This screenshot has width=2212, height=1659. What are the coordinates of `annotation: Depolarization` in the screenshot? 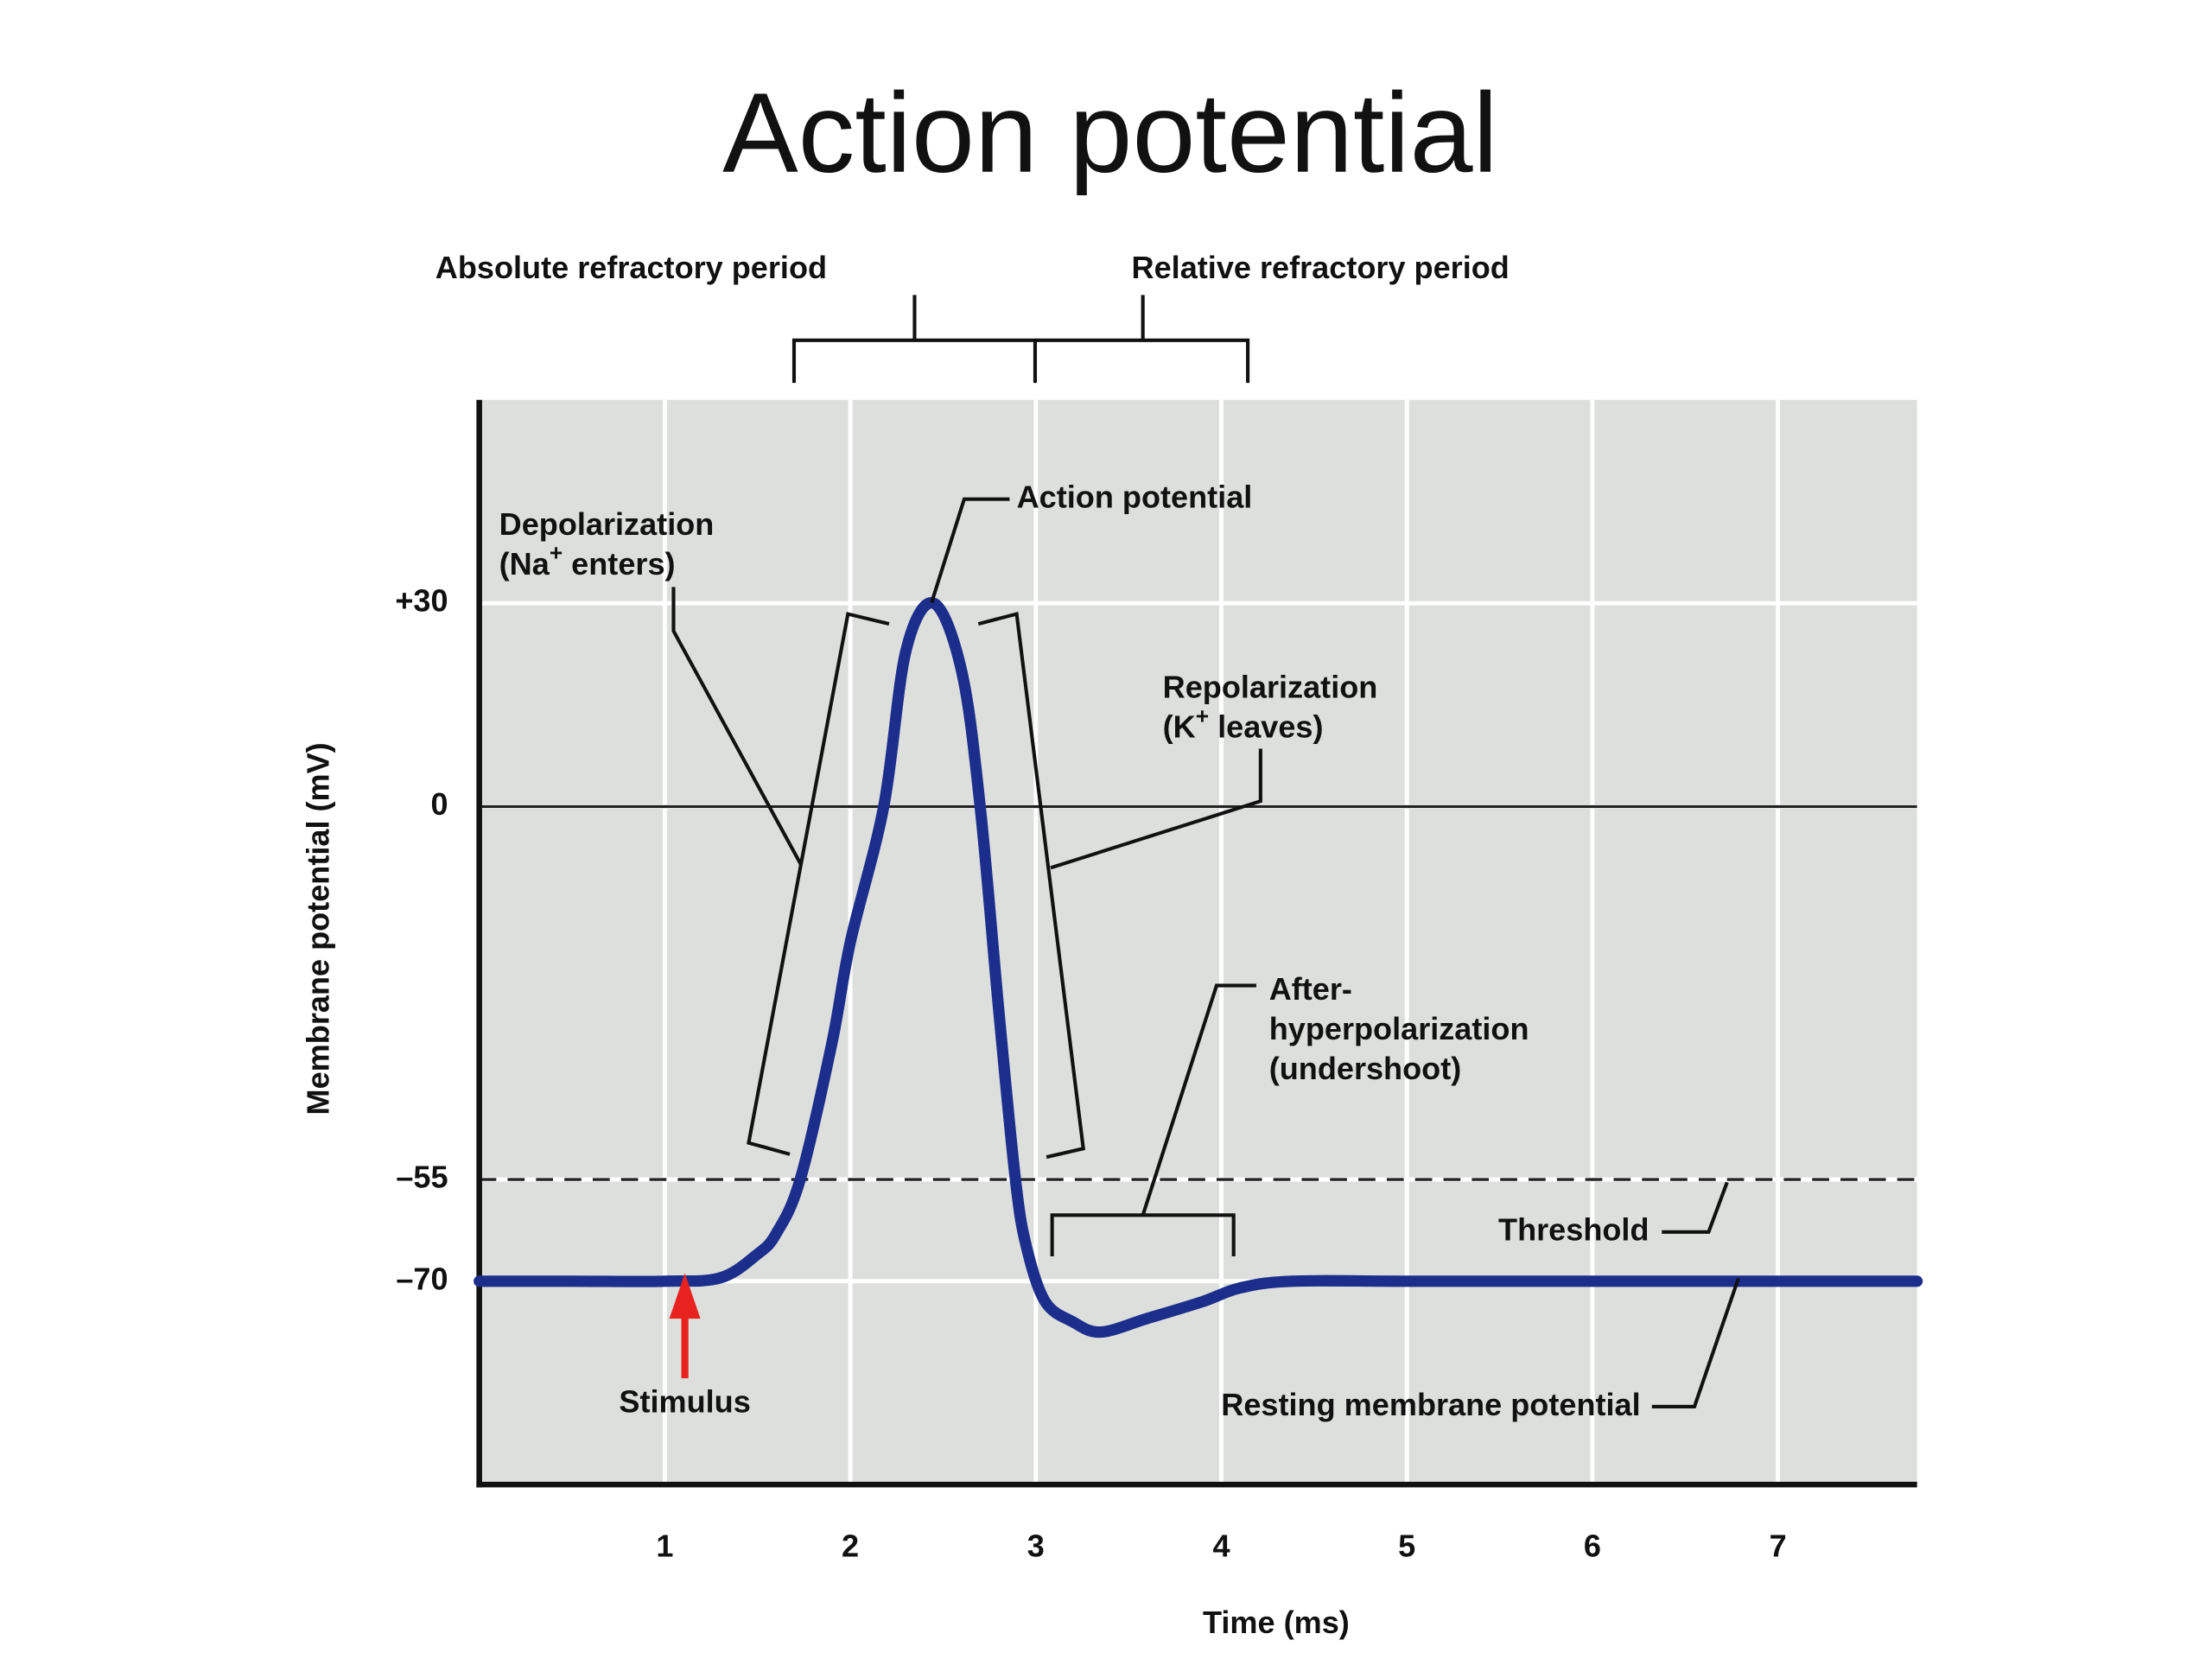 It's located at (607, 523).